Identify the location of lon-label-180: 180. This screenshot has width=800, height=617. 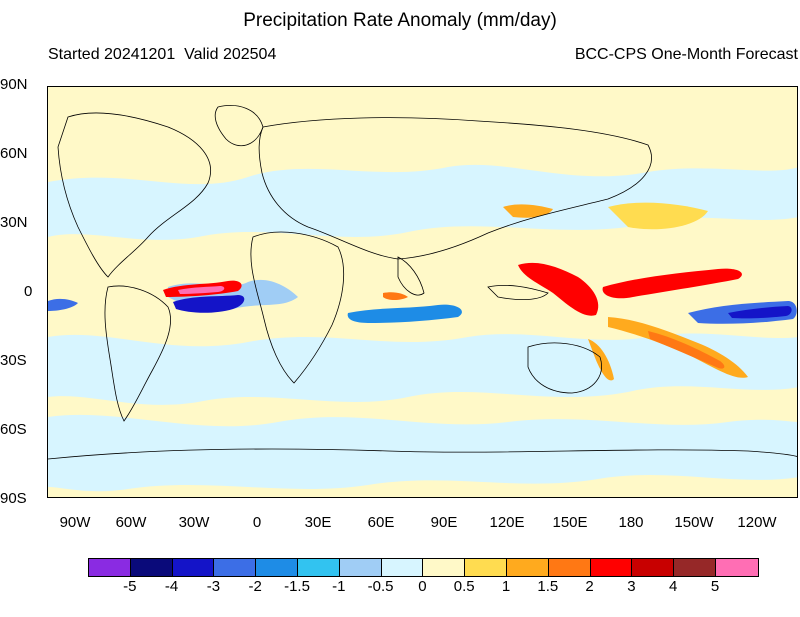
(631, 522).